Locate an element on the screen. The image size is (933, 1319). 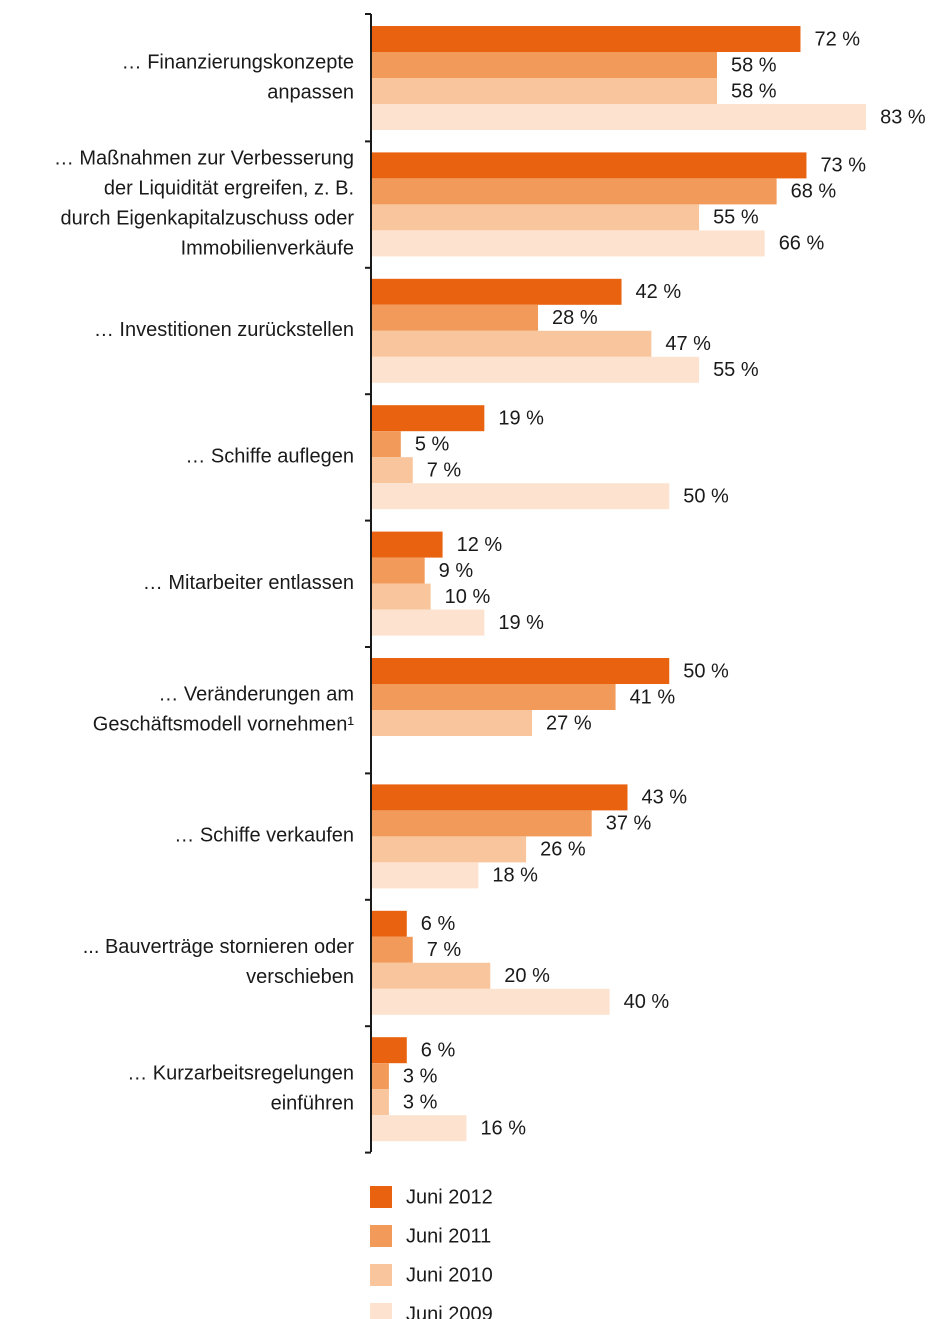
value-label: 47 % is located at coordinates (688, 344).